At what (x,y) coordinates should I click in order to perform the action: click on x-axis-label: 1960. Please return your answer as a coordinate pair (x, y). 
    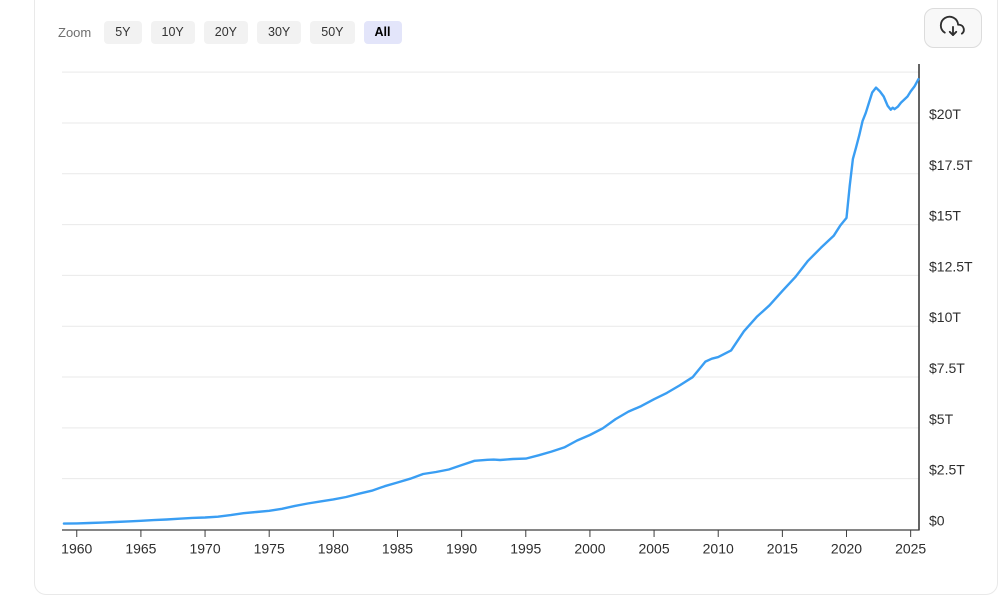
    Looking at the image, I should click on (76, 549).